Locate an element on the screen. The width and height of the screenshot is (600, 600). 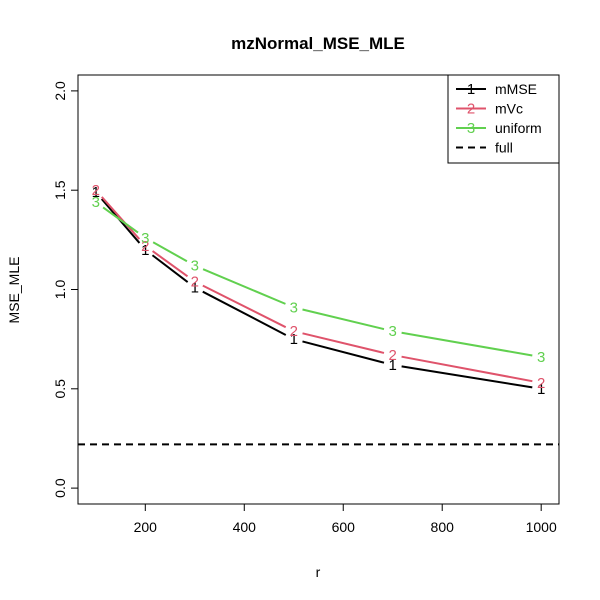
x-tick-label: 600 is located at coordinates (344, 527).